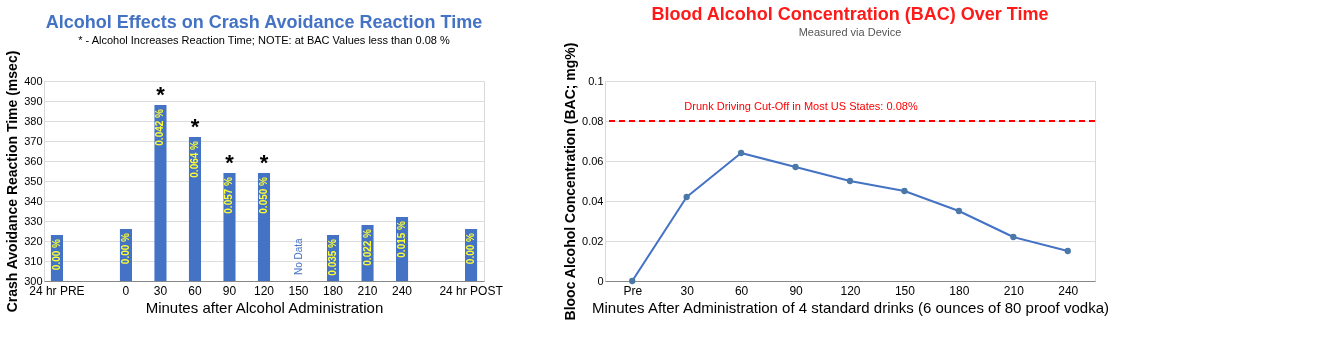 Image resolution: width=1318 pixels, height=339 pixels. What do you see at coordinates (593, 120) in the screenshot?
I see `y-tick-label: 0.08` at bounding box center [593, 120].